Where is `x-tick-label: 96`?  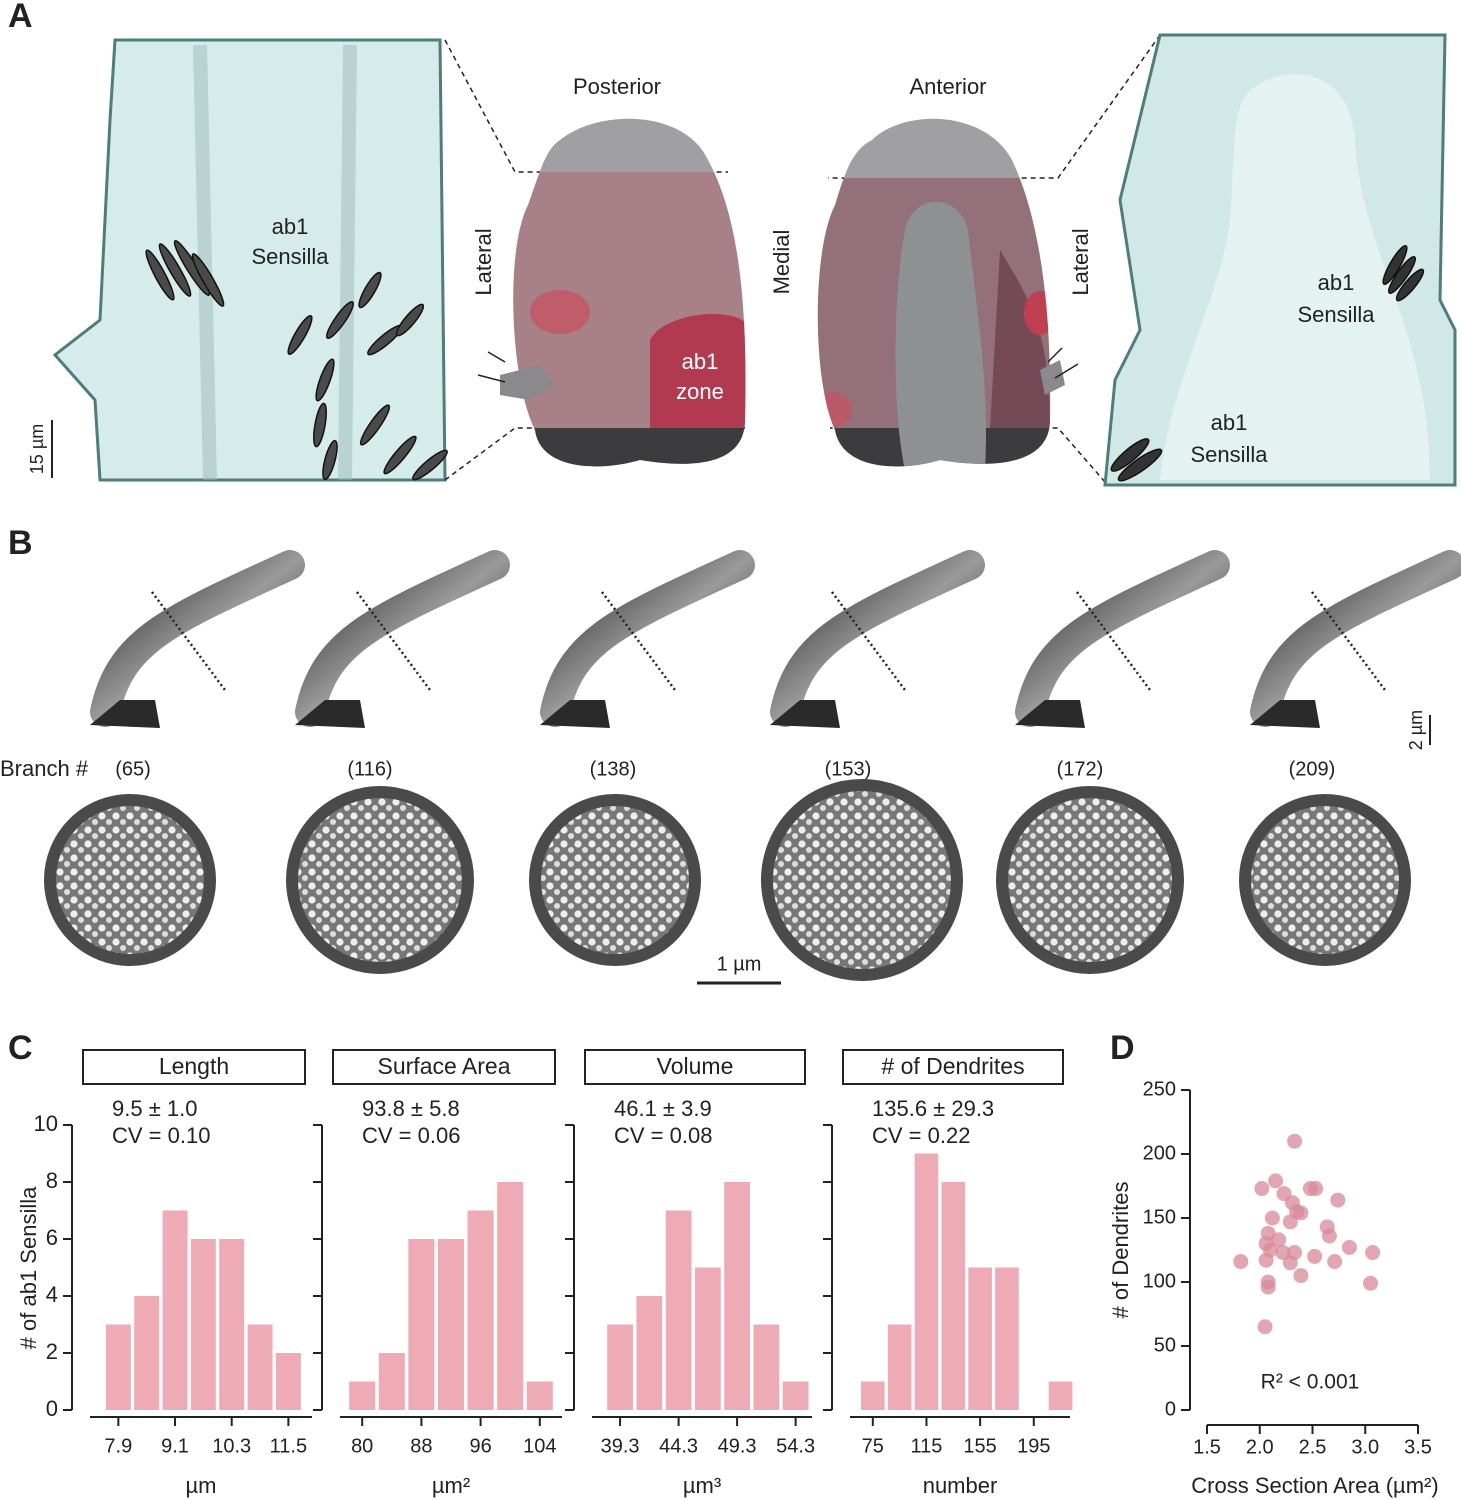 x-tick-label: 96 is located at coordinates (480, 1446).